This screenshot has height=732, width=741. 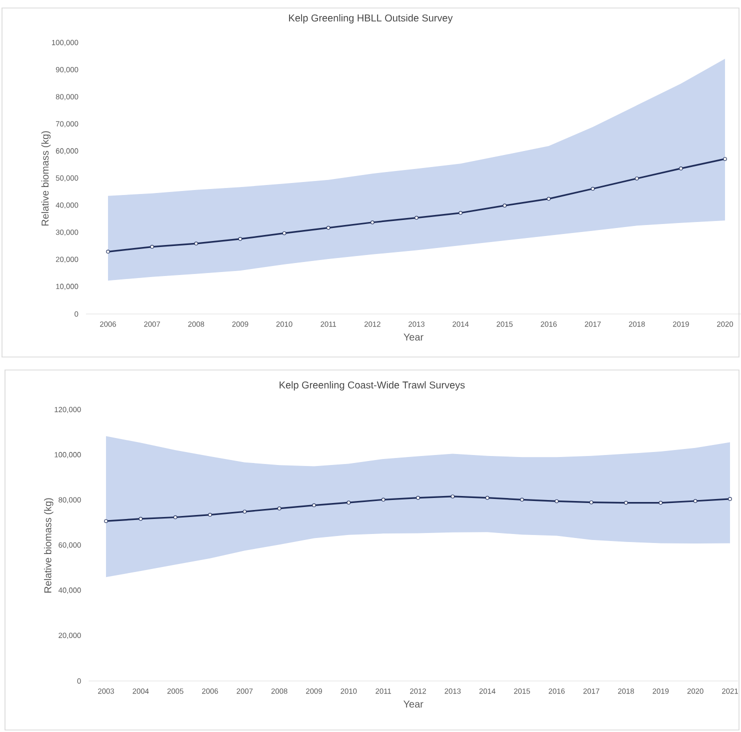 What do you see at coordinates (372, 385) in the screenshot?
I see `chart-title: Kelp Greenling Coast-Wide Trawl Surveys` at bounding box center [372, 385].